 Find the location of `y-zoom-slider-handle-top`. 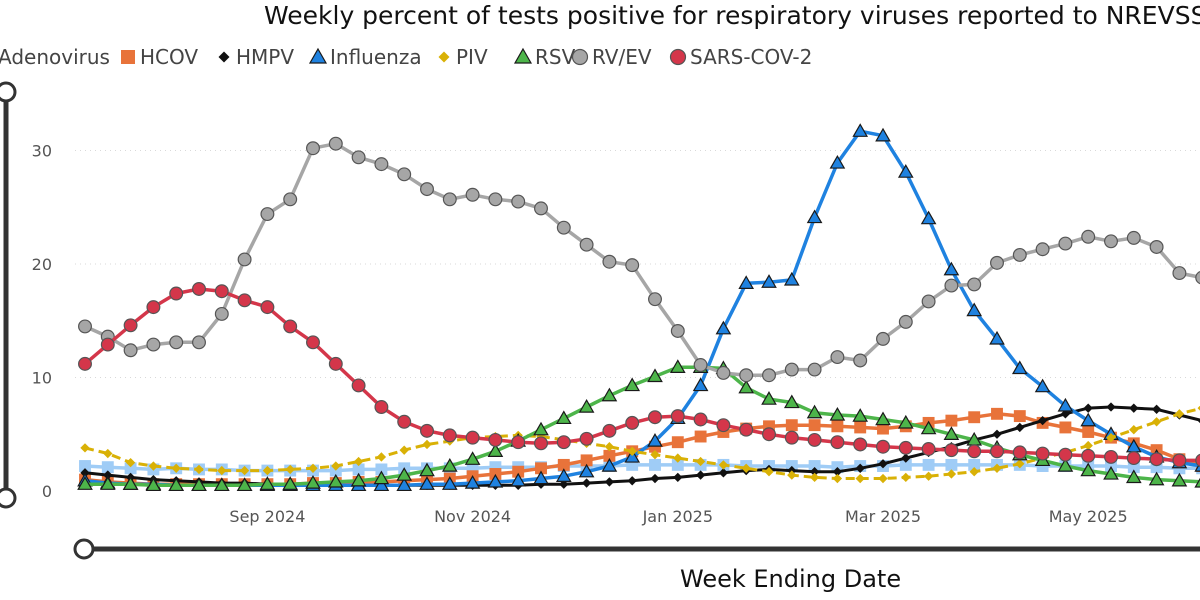

y-zoom-slider-handle-top is located at coordinates (8, 92).